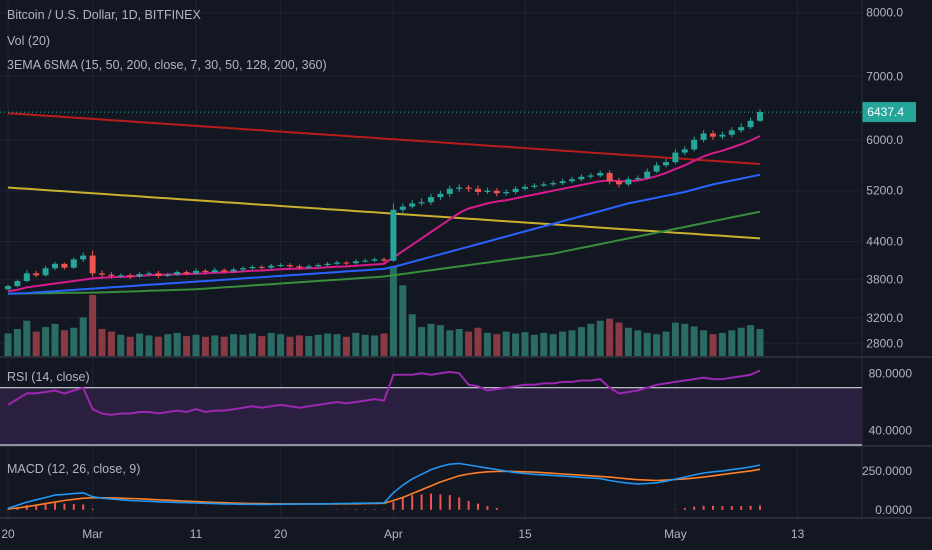  What do you see at coordinates (885, 112) in the screenshot?
I see `current-price-label: 6437.4` at bounding box center [885, 112].